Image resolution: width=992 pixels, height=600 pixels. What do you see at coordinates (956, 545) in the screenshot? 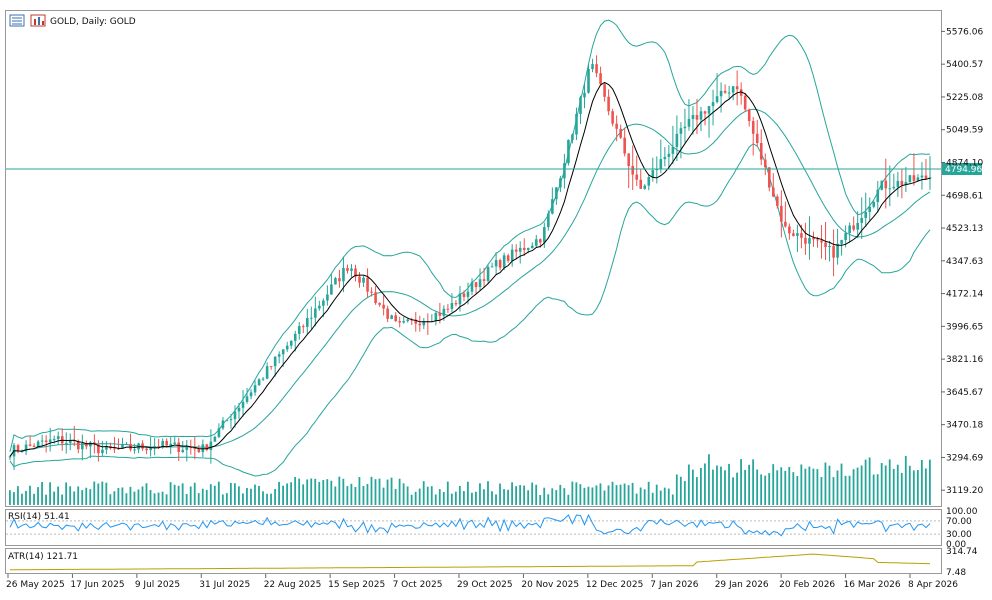
I see `rsi-axis-label: 0.00` at bounding box center [956, 545].